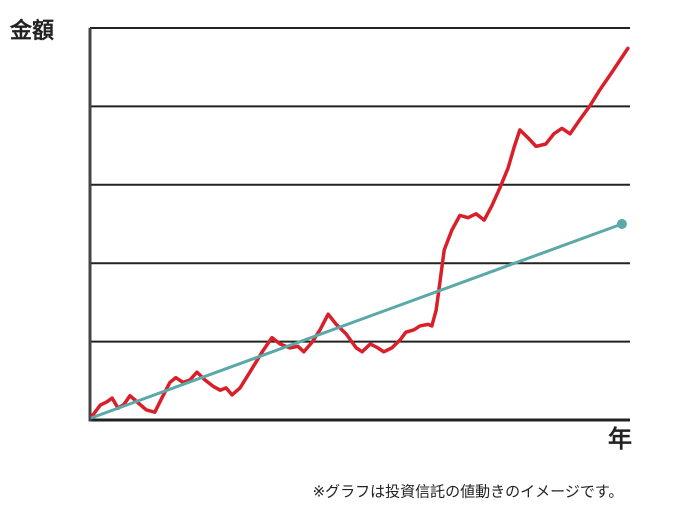  Describe the element at coordinates (620, 439) in the screenshot. I see `x-axis-label: 年` at that location.